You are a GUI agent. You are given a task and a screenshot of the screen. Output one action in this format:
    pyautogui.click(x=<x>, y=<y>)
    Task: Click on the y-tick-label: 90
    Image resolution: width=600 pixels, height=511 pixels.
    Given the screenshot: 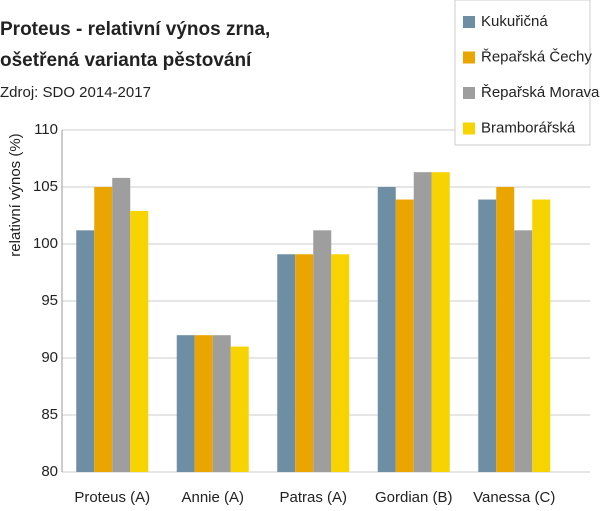 What is the action you would take?
    pyautogui.click(x=49, y=357)
    